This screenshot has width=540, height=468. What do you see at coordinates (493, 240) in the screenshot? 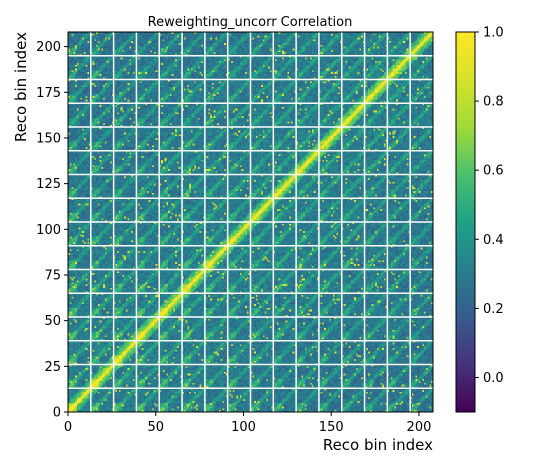
I see `colorbar-tick-label-2: 0.4` at bounding box center [493, 240].